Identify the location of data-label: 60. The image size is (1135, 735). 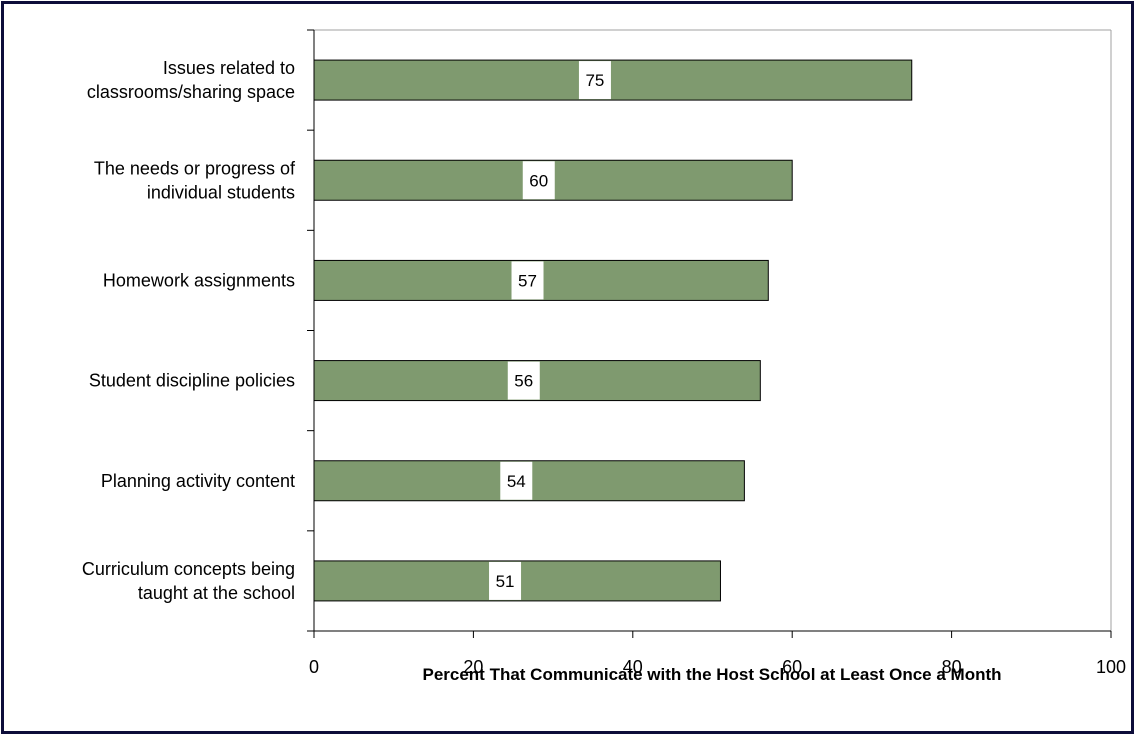
(538, 180).